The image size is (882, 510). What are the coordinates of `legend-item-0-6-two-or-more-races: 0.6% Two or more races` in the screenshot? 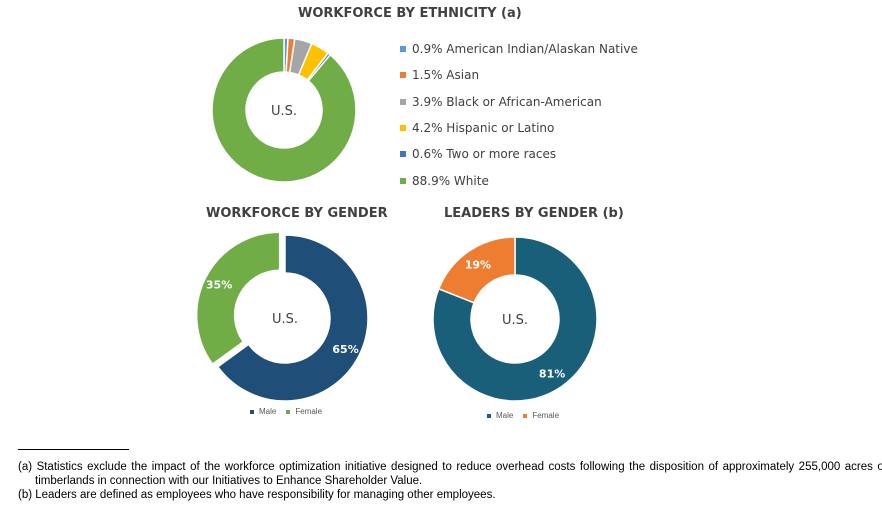 It's located at (519, 154).